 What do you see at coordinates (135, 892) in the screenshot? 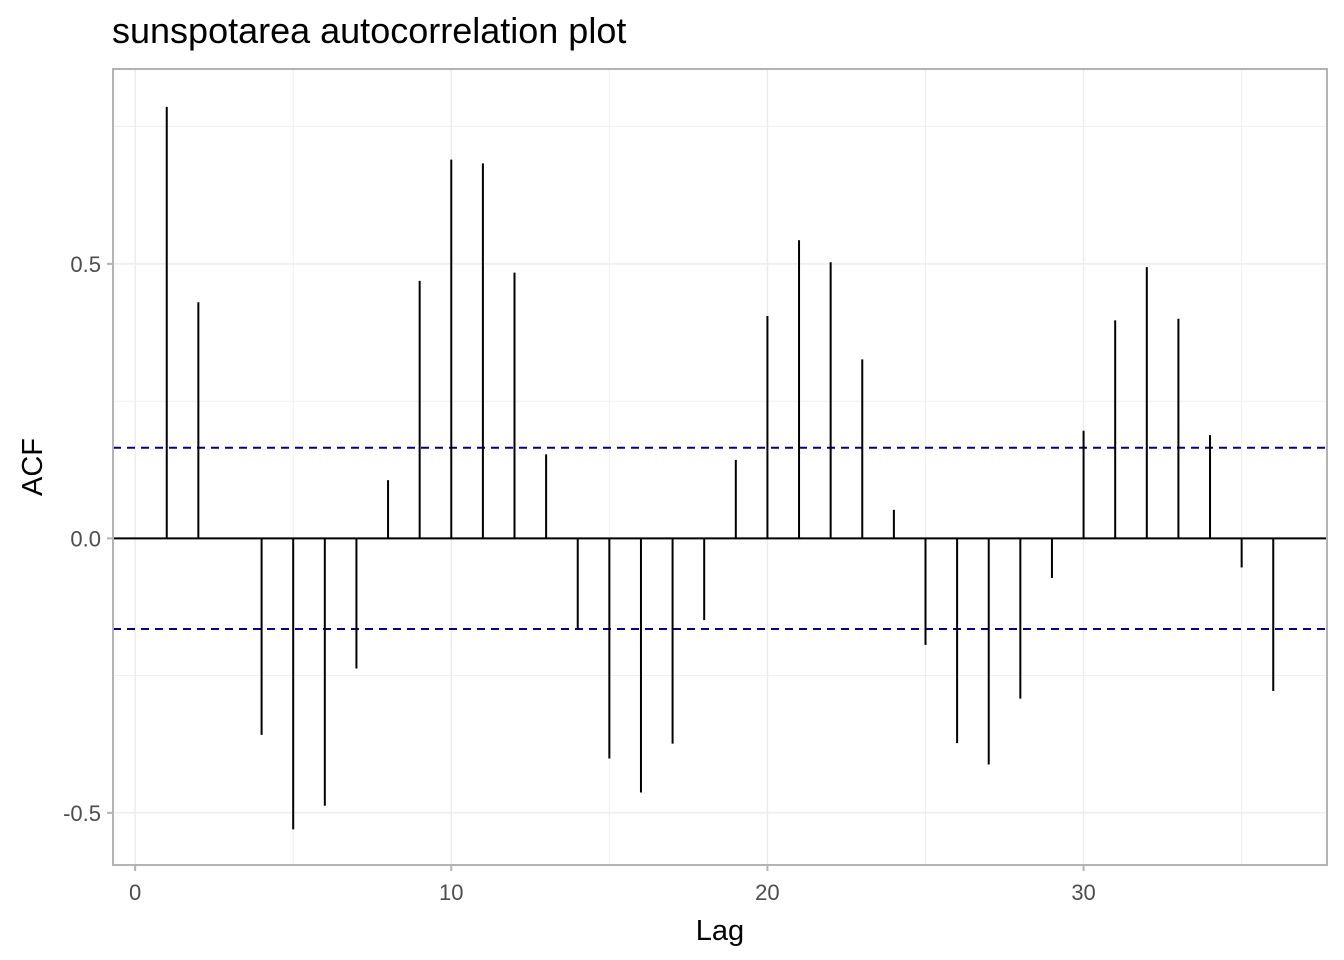
I see `x-tick-label: 0` at bounding box center [135, 892].